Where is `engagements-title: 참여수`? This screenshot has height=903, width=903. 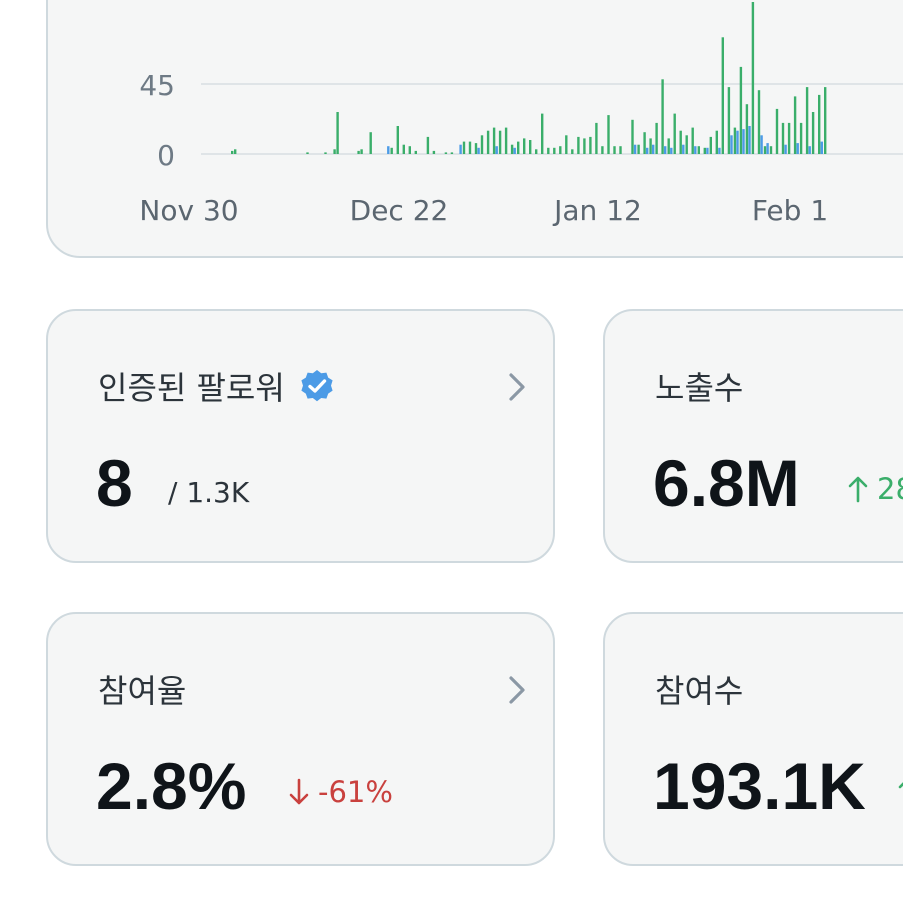
engagements-title: 참여수 is located at coordinates (699, 691).